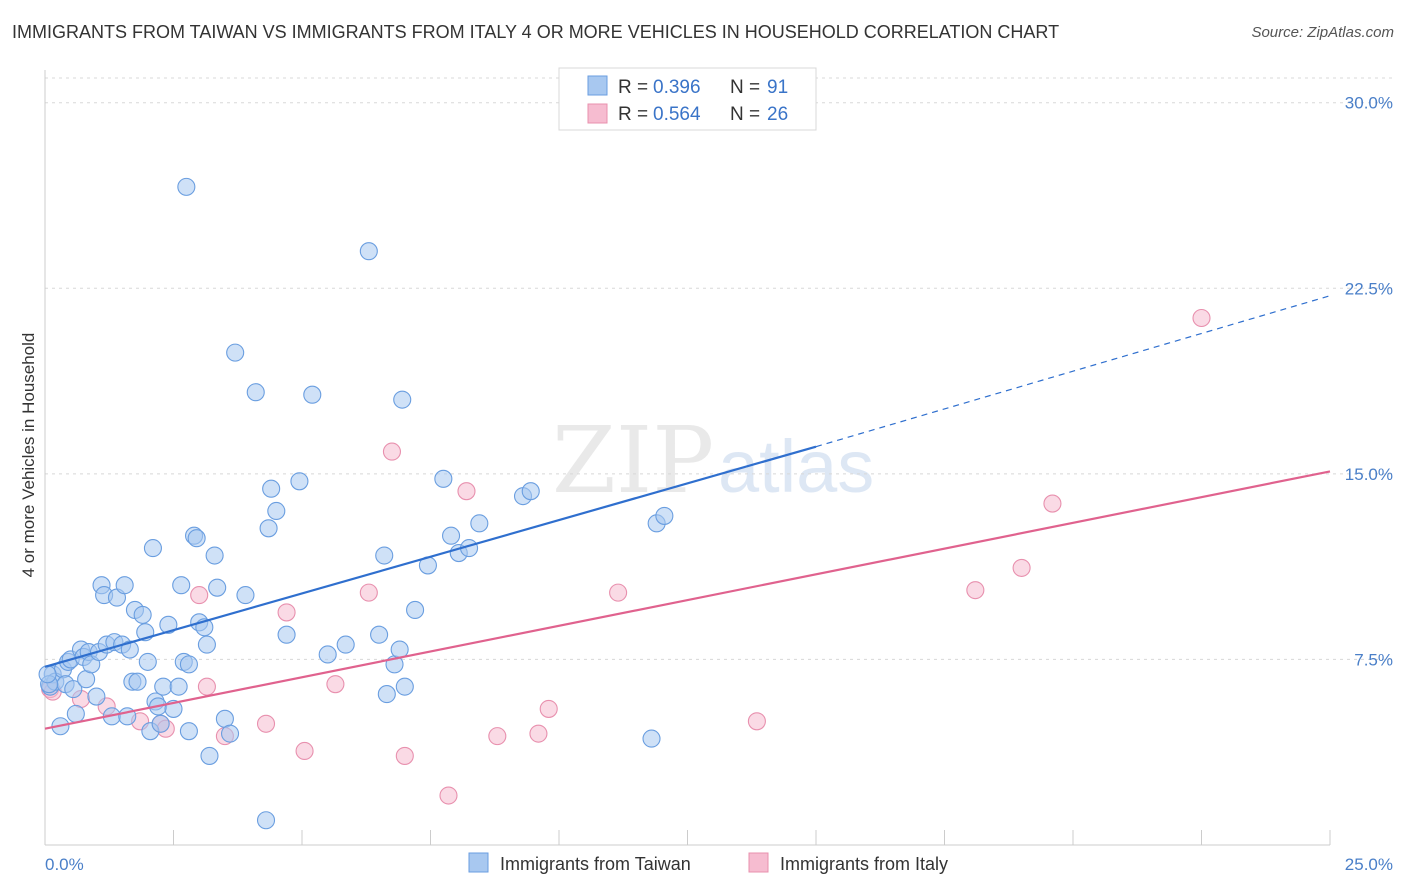 This screenshot has width=1406, height=892. I want to click on x-tick-label-min: 0.0%, so click(64, 864).